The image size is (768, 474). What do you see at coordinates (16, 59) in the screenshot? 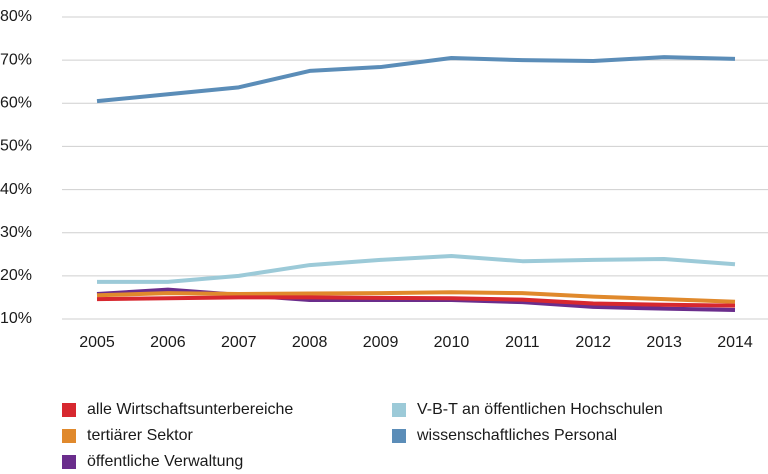
I see `y-tick-label: 70%` at bounding box center [16, 59].